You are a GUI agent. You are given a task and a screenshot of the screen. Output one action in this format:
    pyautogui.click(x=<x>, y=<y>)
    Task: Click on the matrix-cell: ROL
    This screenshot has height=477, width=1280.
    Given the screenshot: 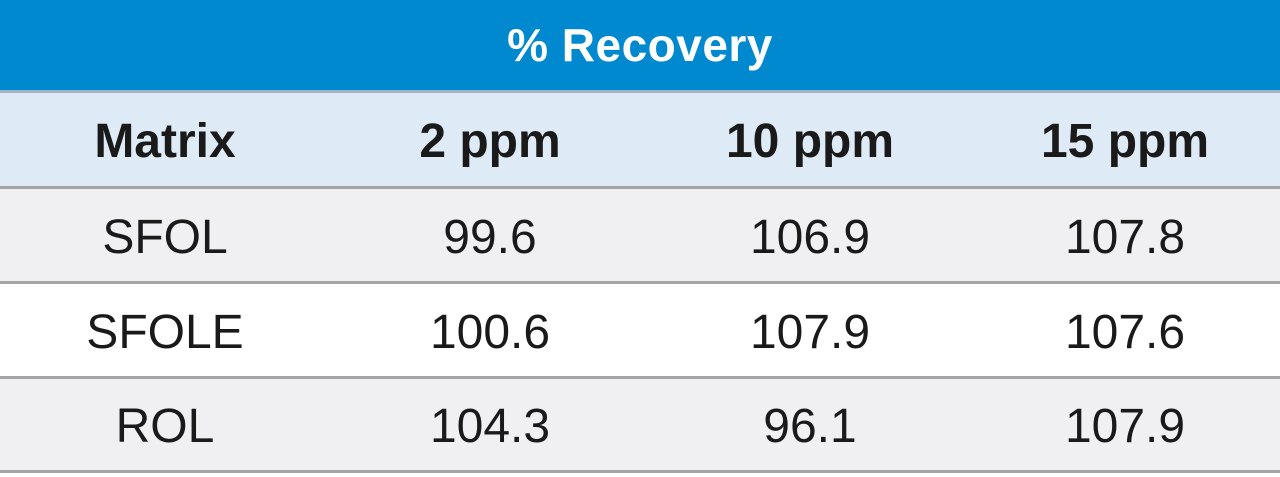 What is the action you would take?
    pyautogui.click(x=165, y=426)
    